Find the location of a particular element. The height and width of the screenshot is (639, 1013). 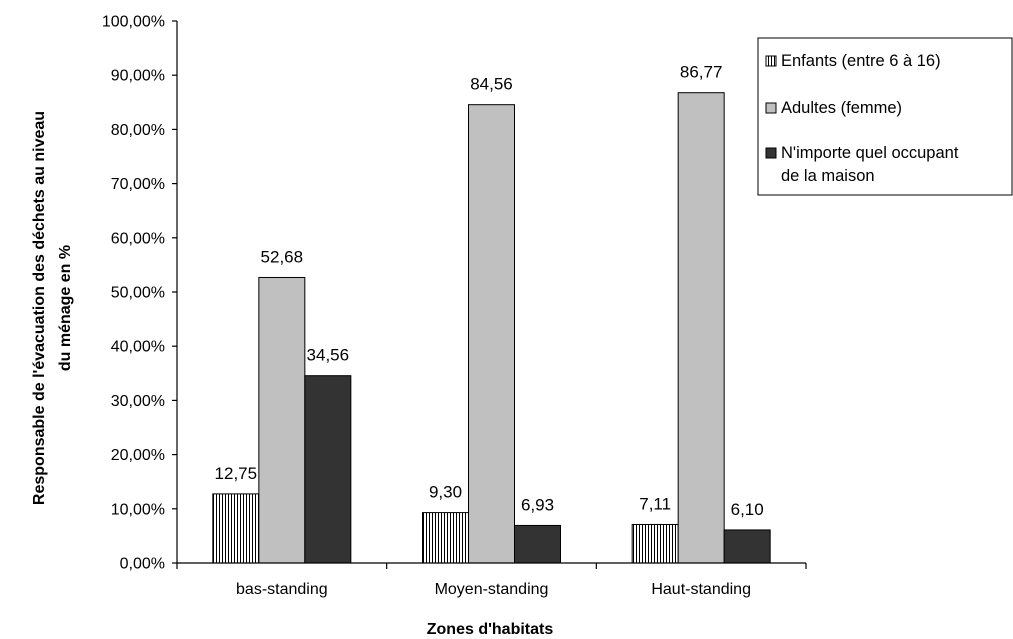

y-tick-label: 40,00% is located at coordinates (138, 347).